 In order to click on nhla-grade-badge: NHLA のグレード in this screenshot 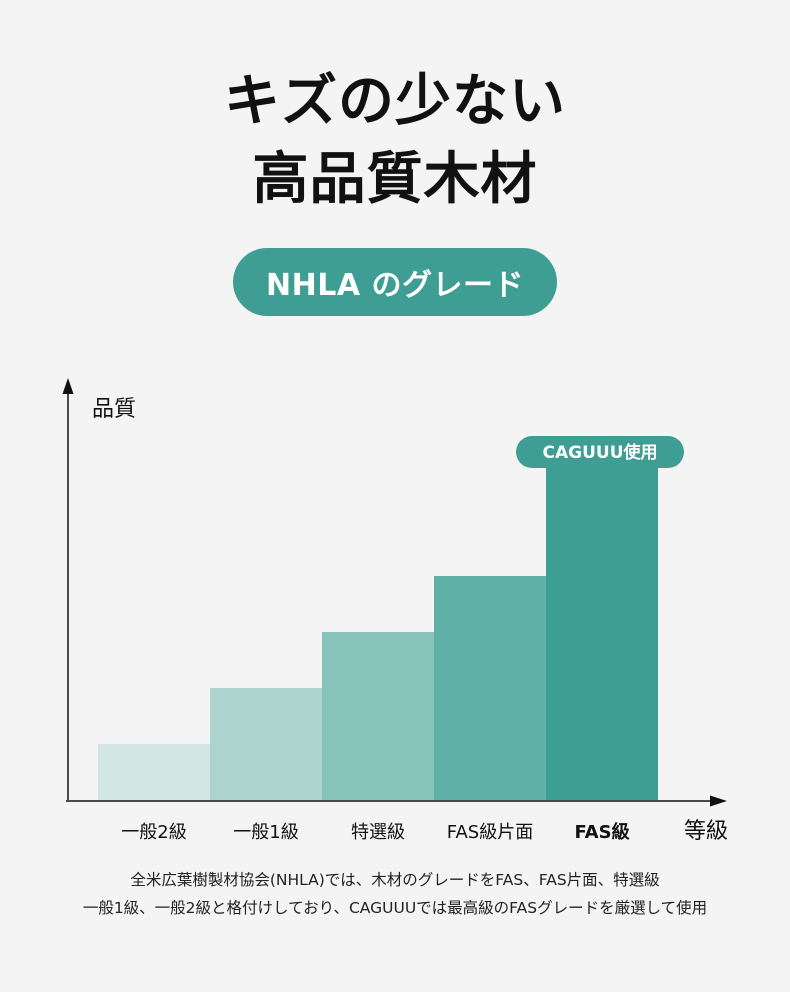, I will do `click(395, 282)`.